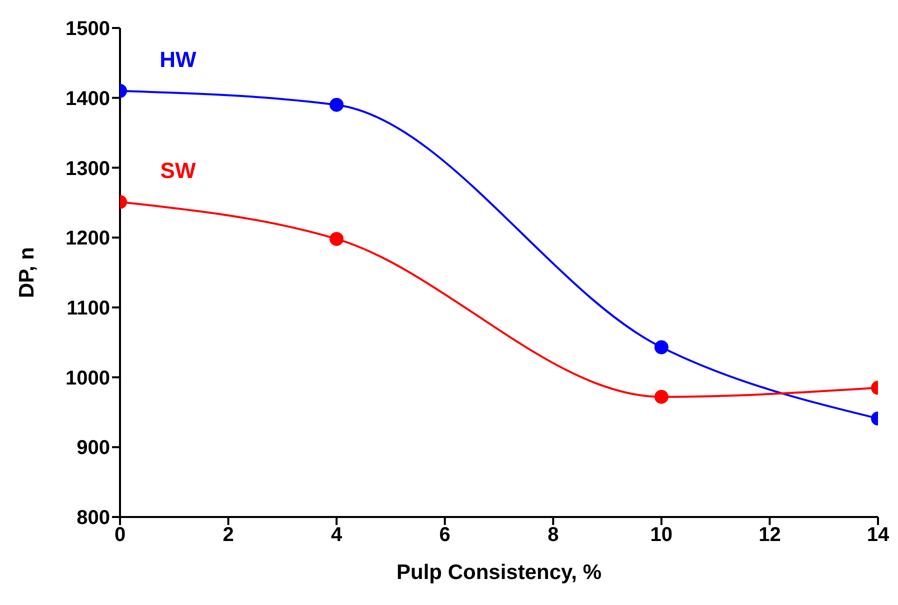 This screenshot has width=898, height=605. What do you see at coordinates (178, 59) in the screenshot?
I see `series-label: HW` at bounding box center [178, 59].